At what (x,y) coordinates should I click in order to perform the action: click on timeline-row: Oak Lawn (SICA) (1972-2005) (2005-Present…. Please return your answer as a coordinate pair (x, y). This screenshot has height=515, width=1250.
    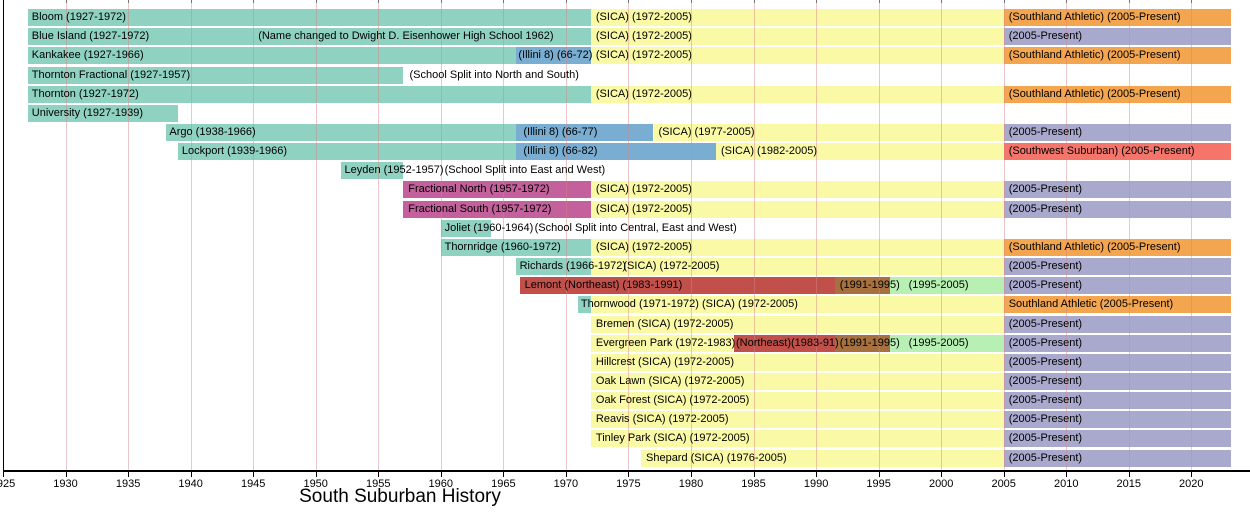
    Looking at the image, I should click on (617, 381).